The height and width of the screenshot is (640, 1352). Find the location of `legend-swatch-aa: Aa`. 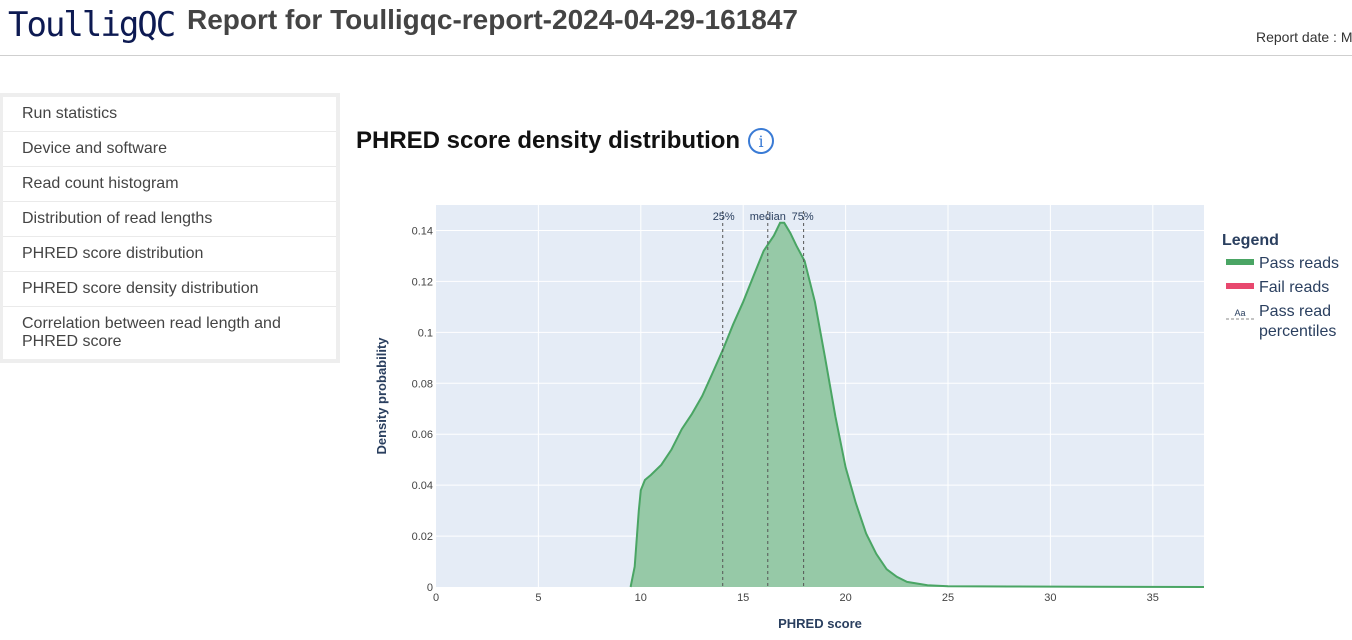

legend-swatch-aa: Aa is located at coordinates (1239, 313).